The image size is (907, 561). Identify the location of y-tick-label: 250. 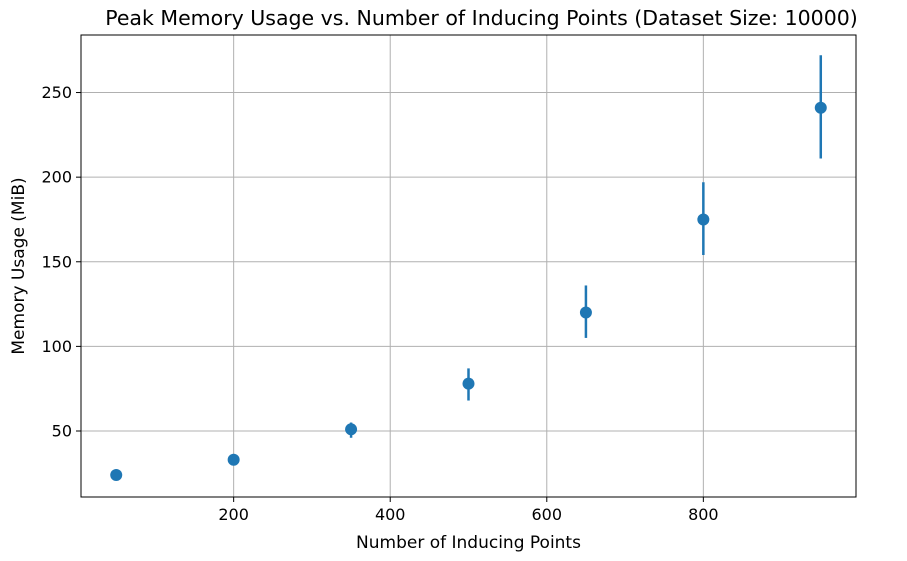
(56, 92).